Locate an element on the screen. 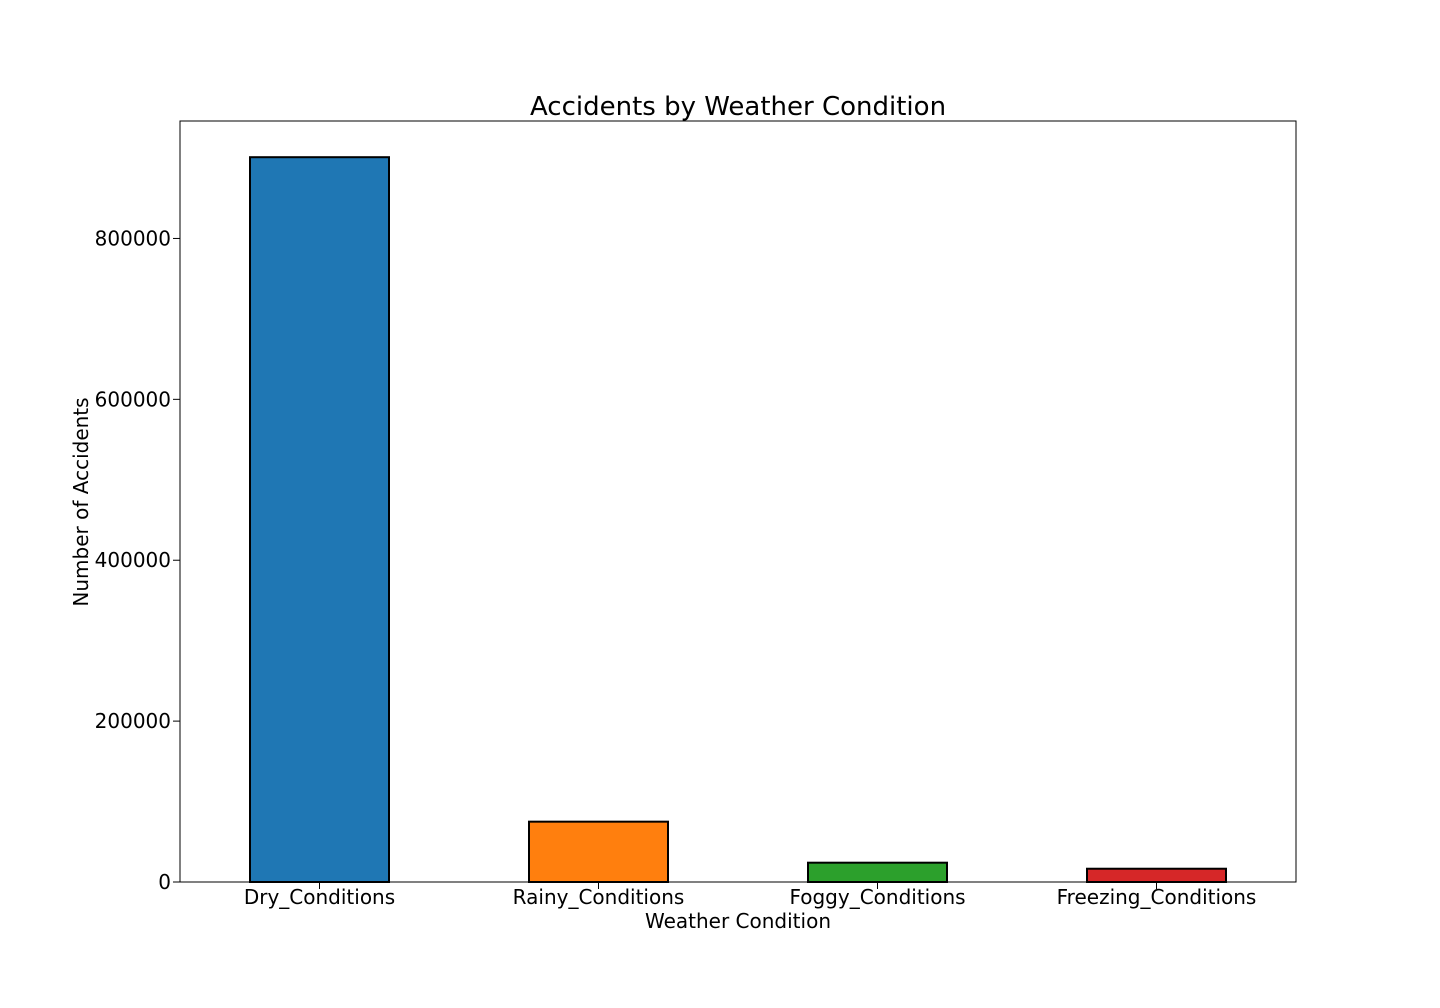 The height and width of the screenshot is (1008, 1440). bar-dry-conditions is located at coordinates (319, 520).